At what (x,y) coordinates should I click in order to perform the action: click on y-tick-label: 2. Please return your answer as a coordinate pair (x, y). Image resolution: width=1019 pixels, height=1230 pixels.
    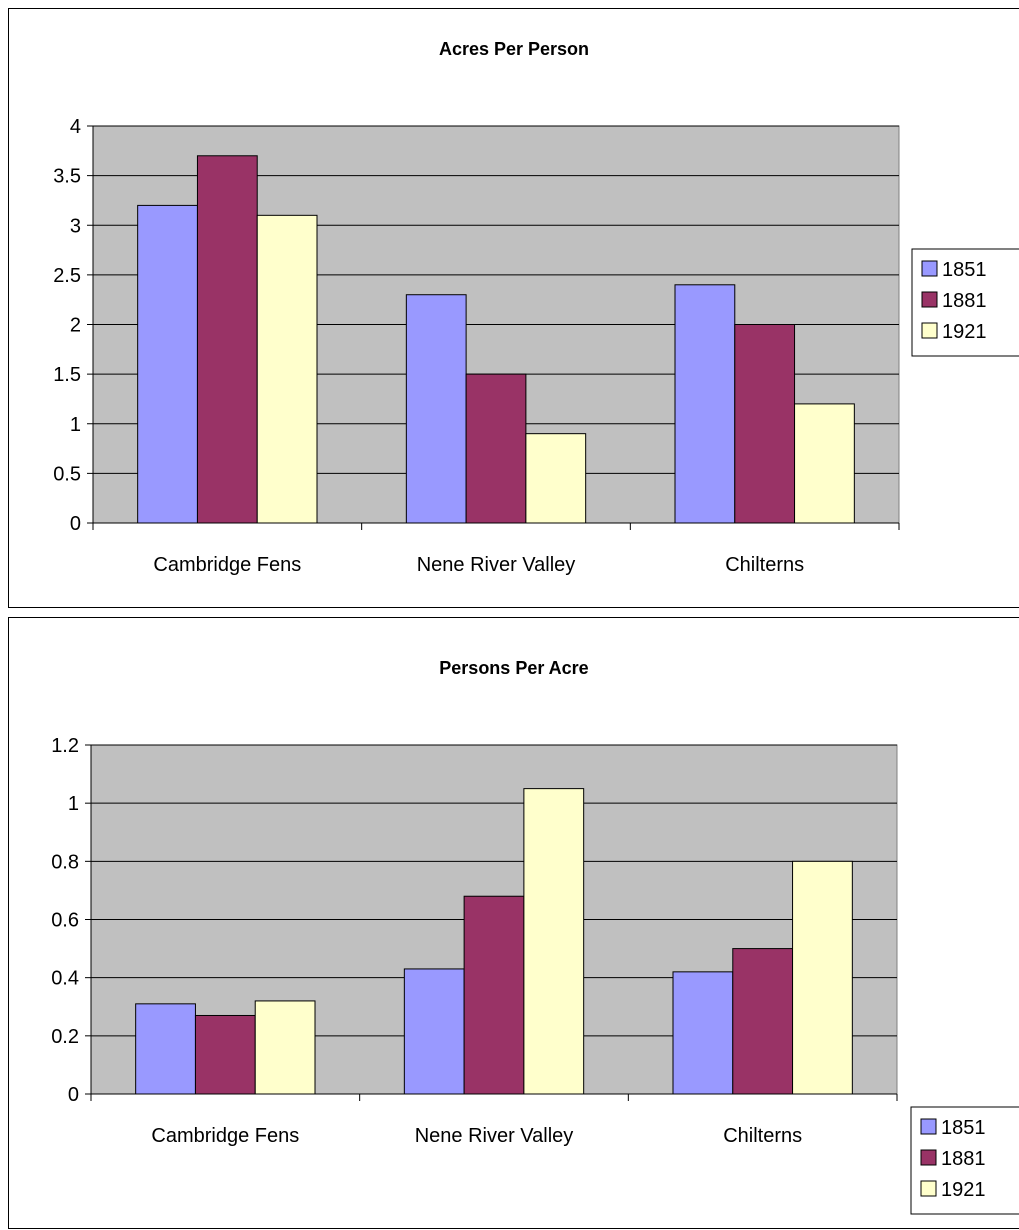
    Looking at the image, I should click on (75, 326).